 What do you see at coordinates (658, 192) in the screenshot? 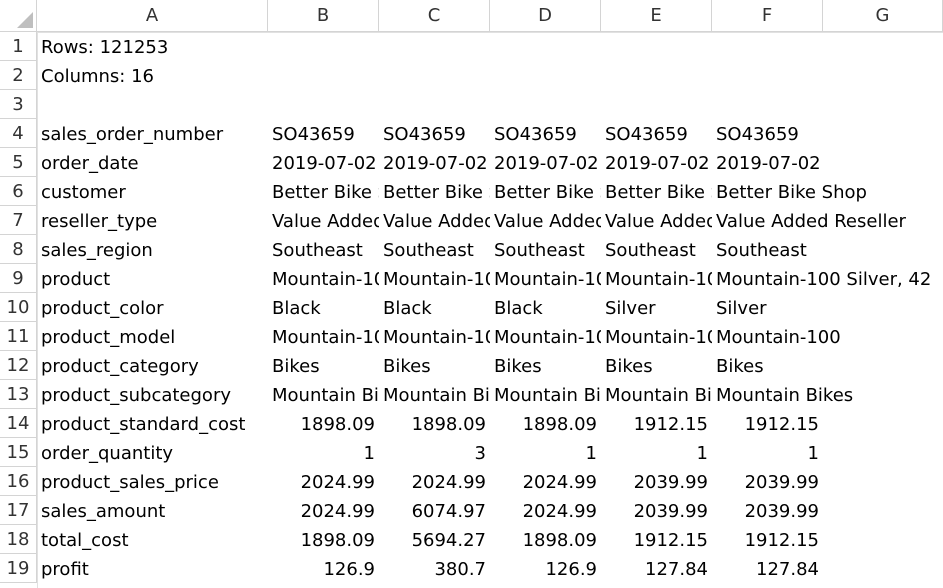
I see `cell-e6: Better Bike Shop` at bounding box center [658, 192].